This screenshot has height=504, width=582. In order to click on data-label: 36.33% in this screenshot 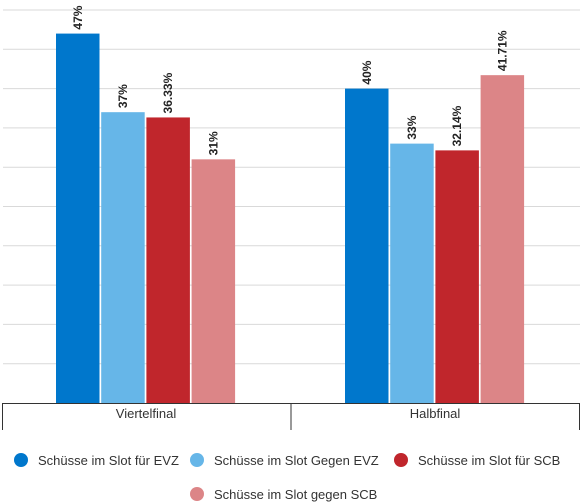, I will do `click(168, 92)`.